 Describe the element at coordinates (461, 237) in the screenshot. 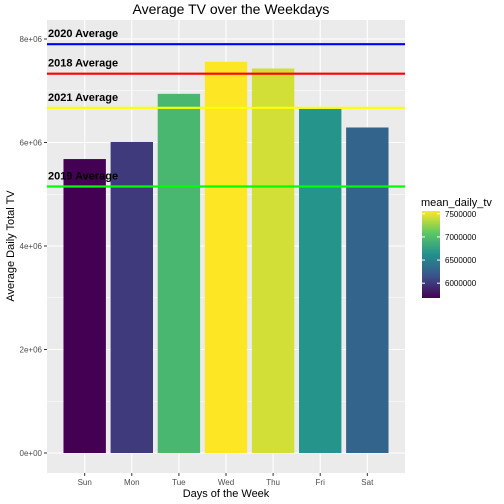

I see `colorbar-tick-label: 7000000` at that location.